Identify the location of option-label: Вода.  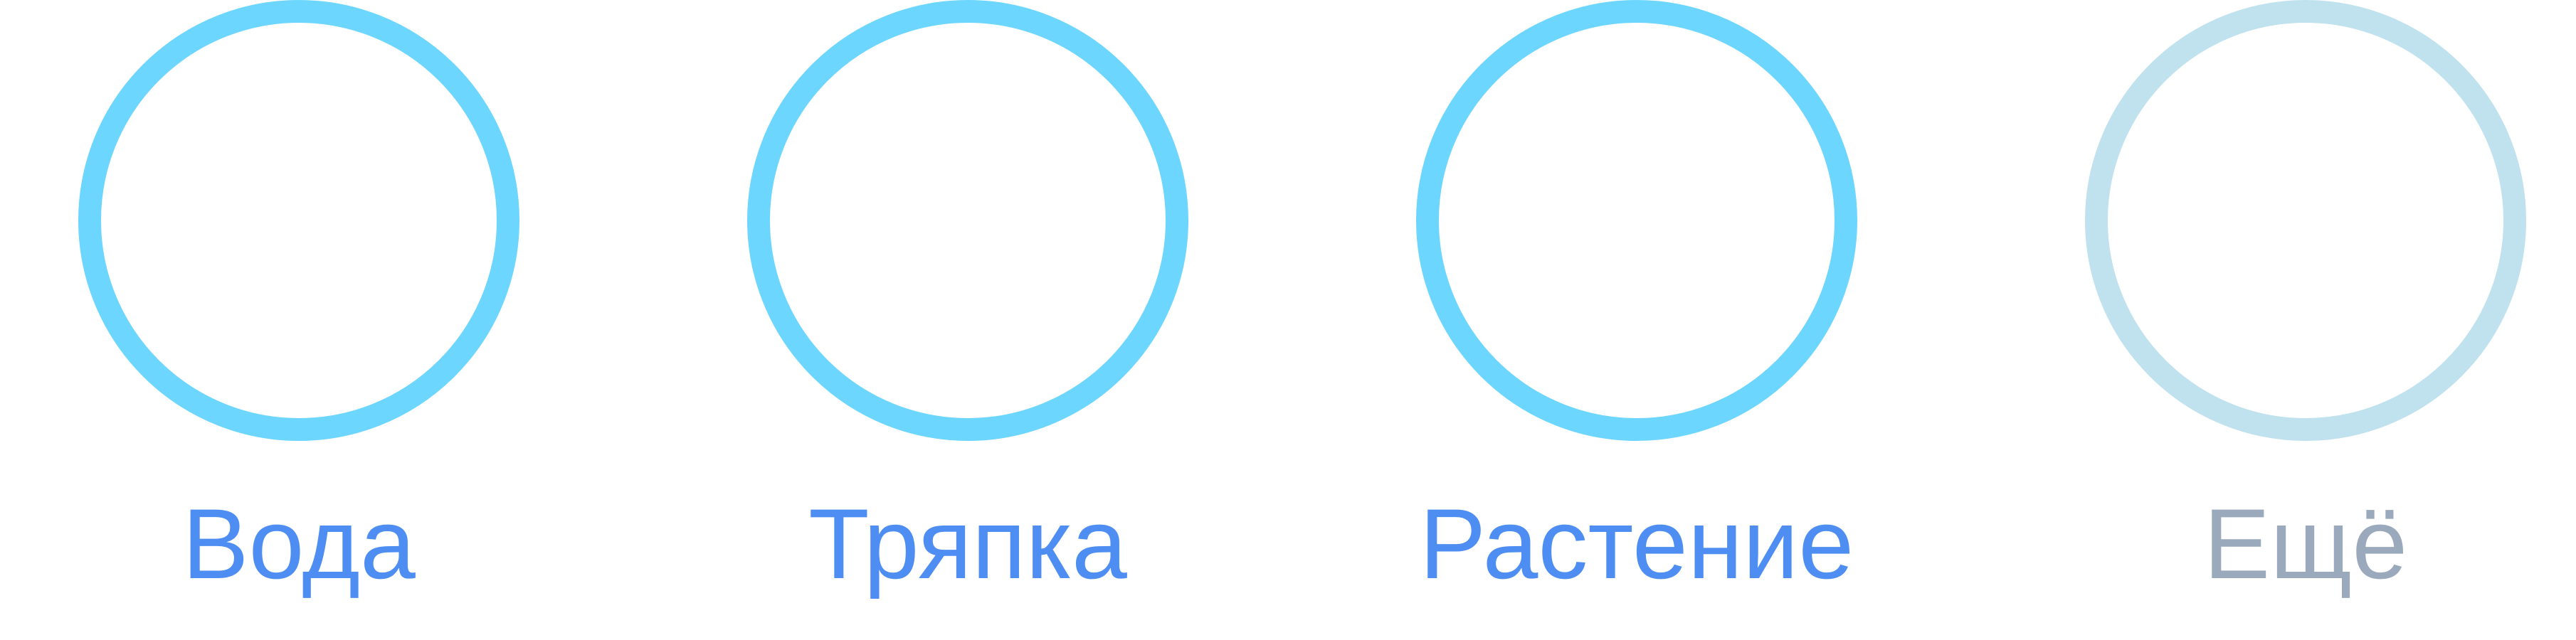
(299, 543).